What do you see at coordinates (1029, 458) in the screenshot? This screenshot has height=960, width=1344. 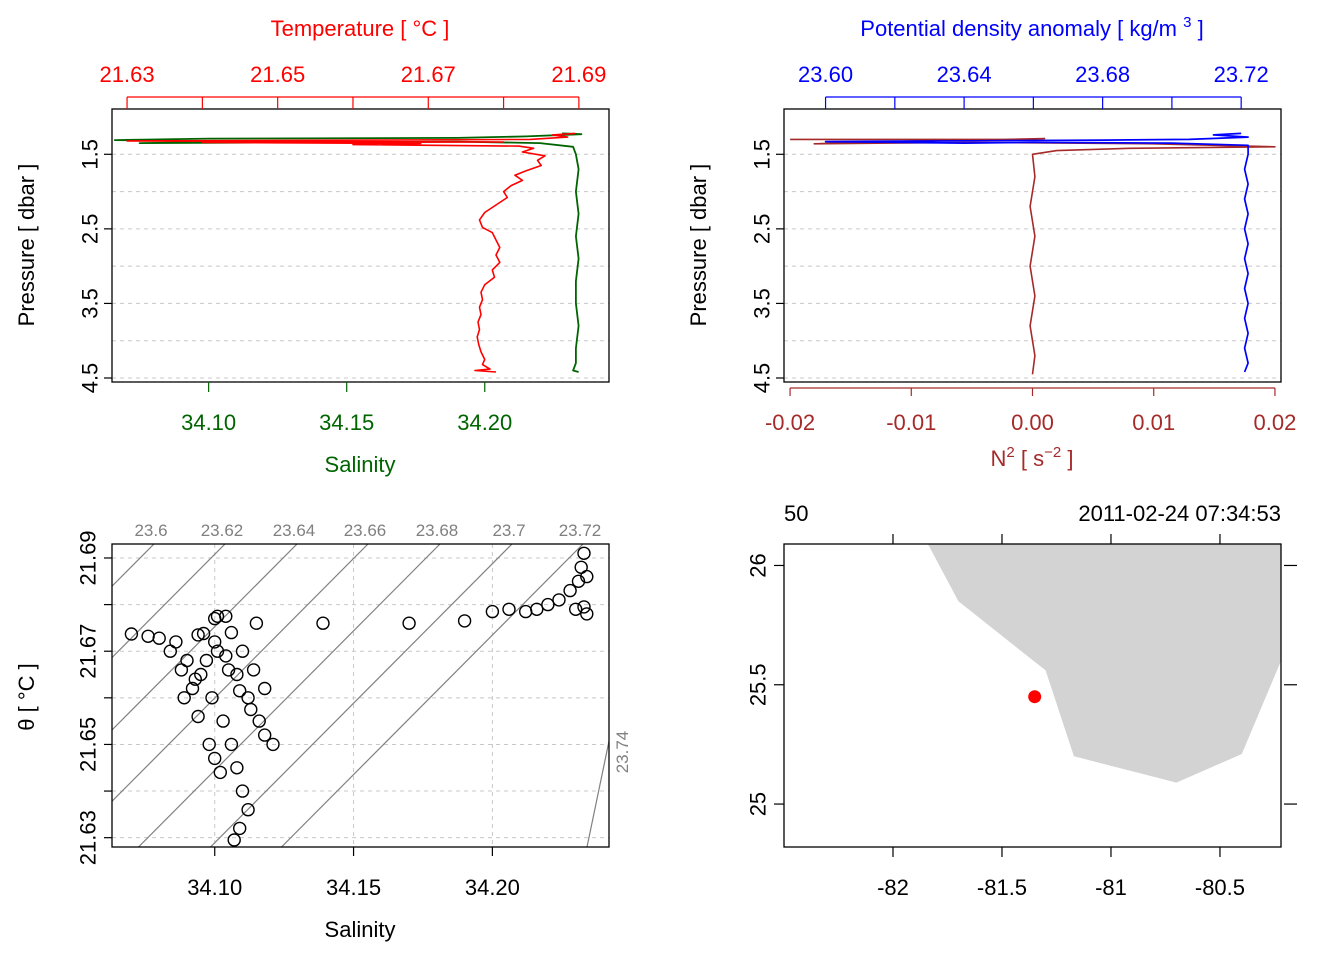 I see `n2-title-mid: [ s` at bounding box center [1029, 458].